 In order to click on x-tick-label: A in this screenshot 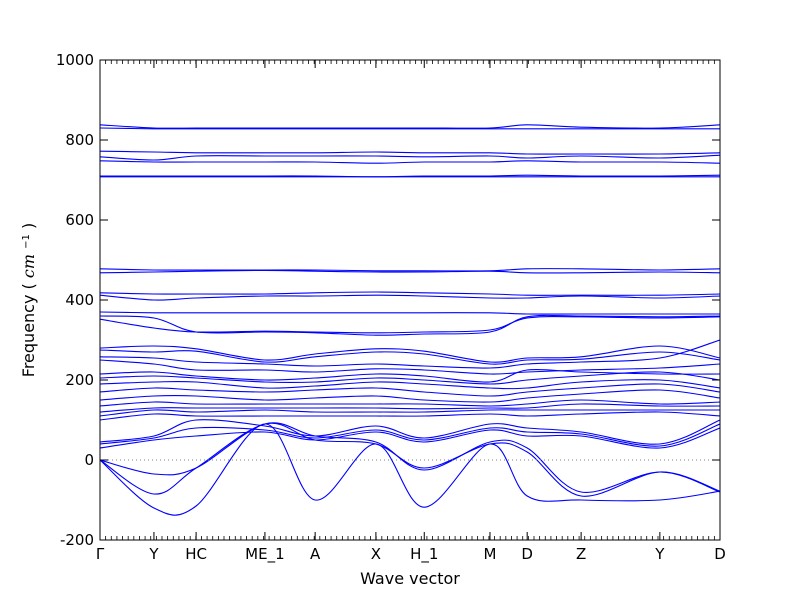, I will do `click(315, 554)`.